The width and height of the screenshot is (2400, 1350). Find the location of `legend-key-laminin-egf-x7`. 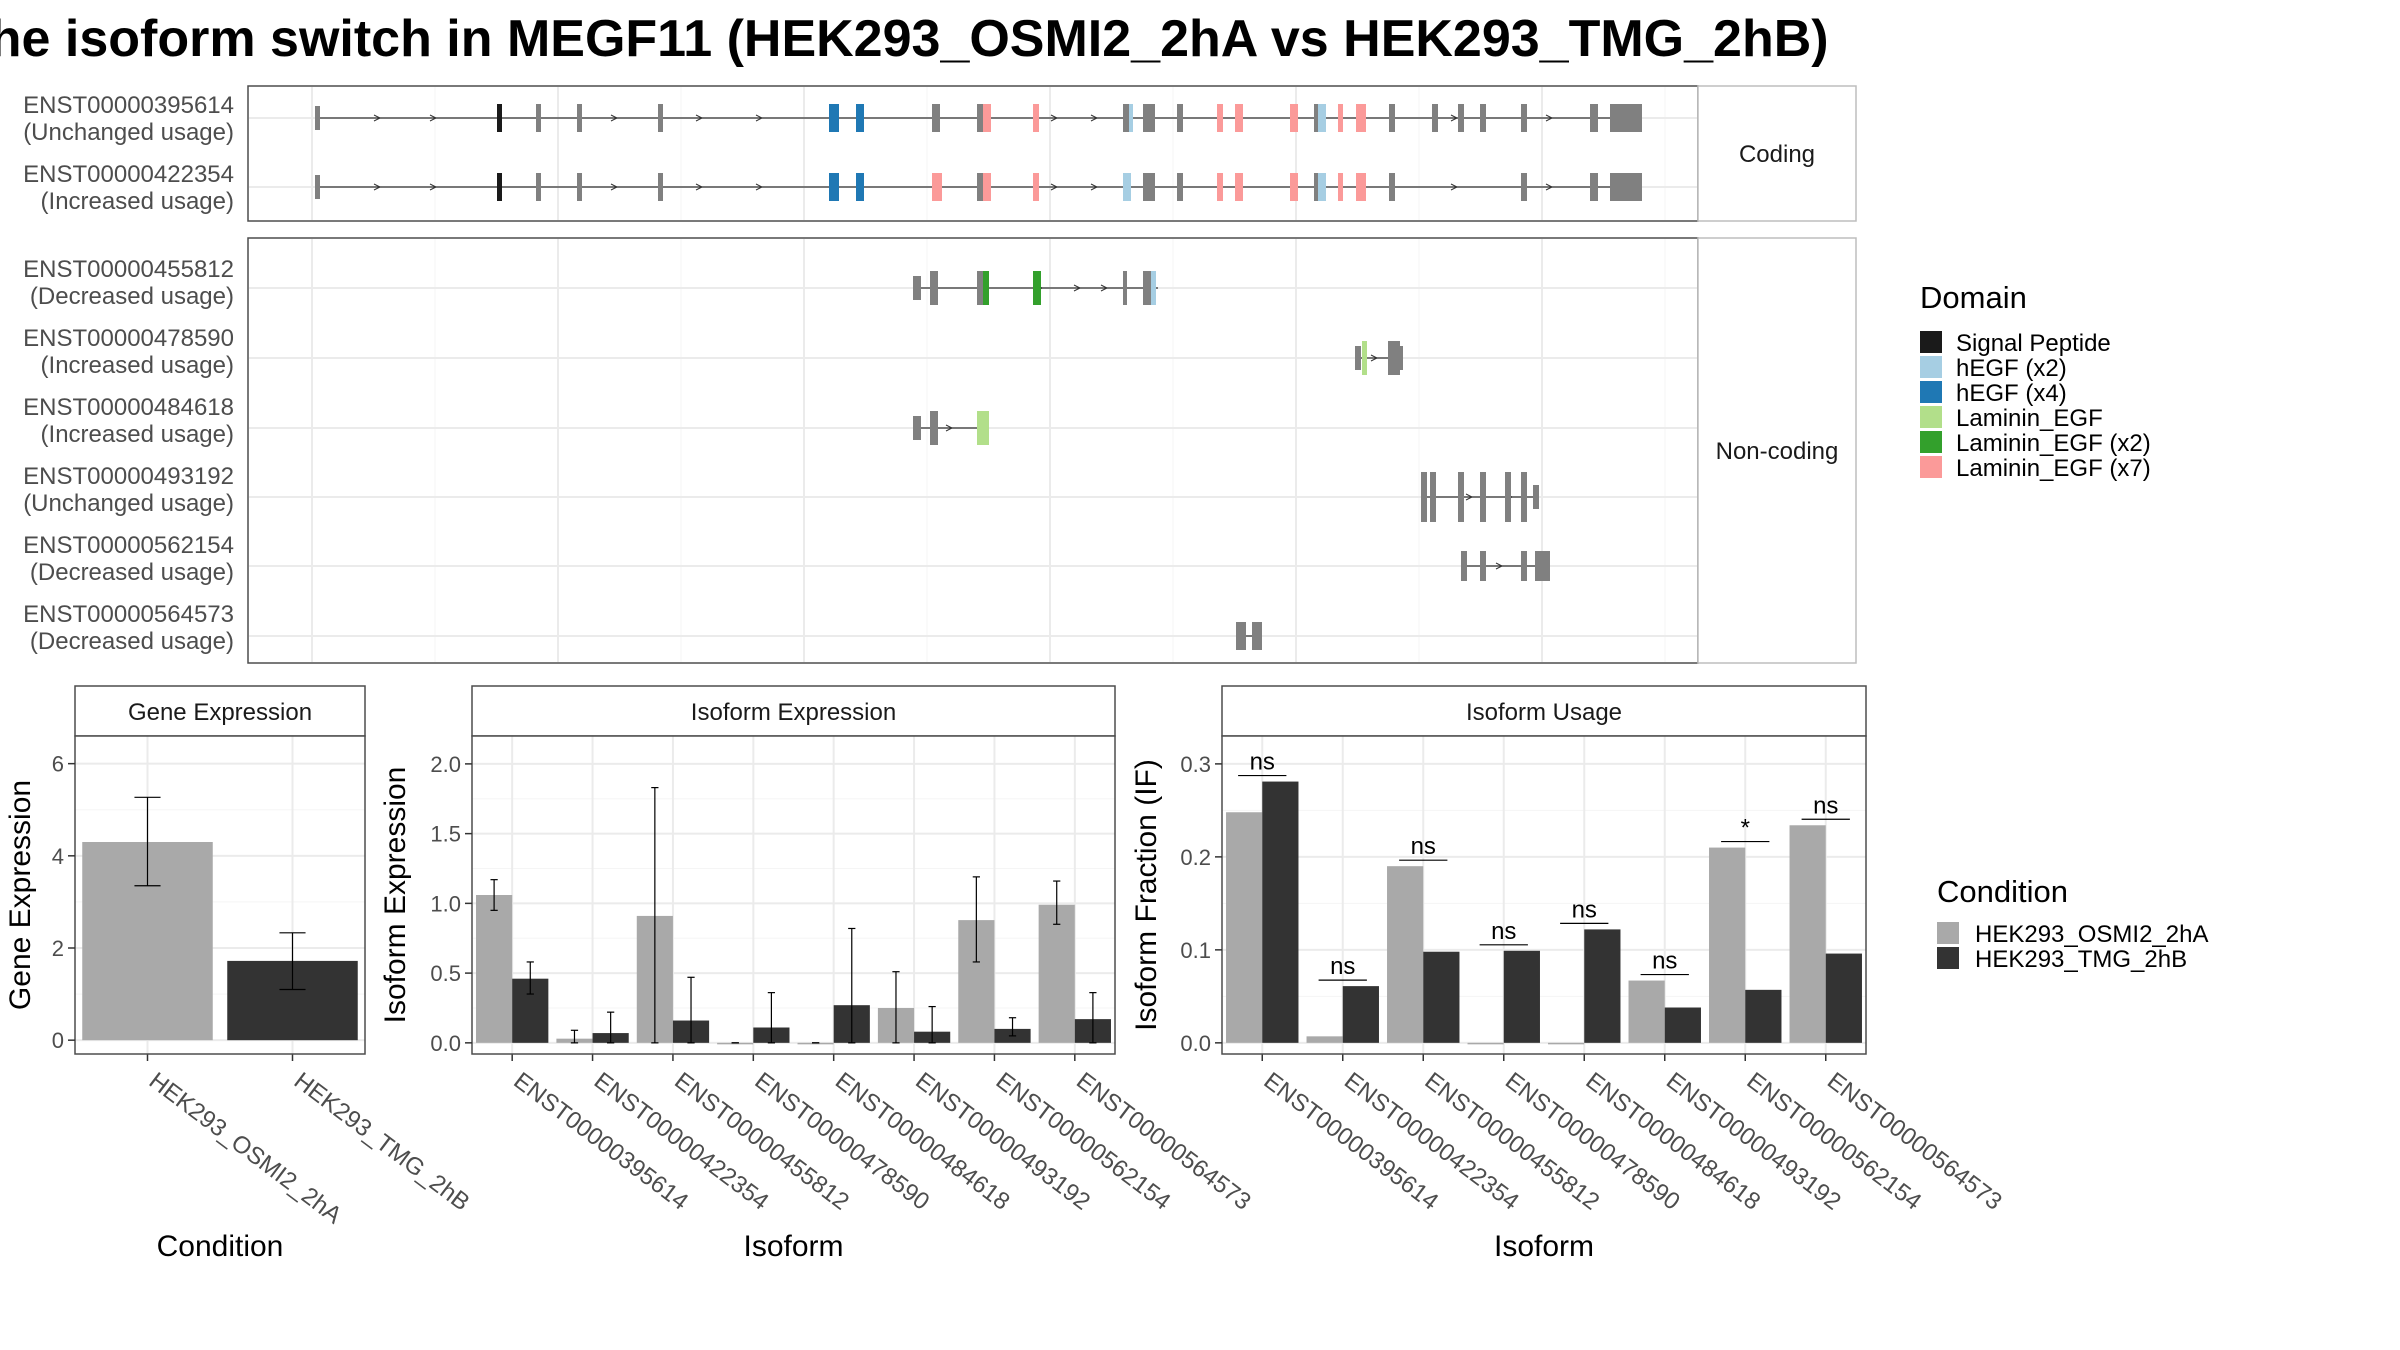

legend-key-laminin-egf-x7 is located at coordinates (1931, 467).